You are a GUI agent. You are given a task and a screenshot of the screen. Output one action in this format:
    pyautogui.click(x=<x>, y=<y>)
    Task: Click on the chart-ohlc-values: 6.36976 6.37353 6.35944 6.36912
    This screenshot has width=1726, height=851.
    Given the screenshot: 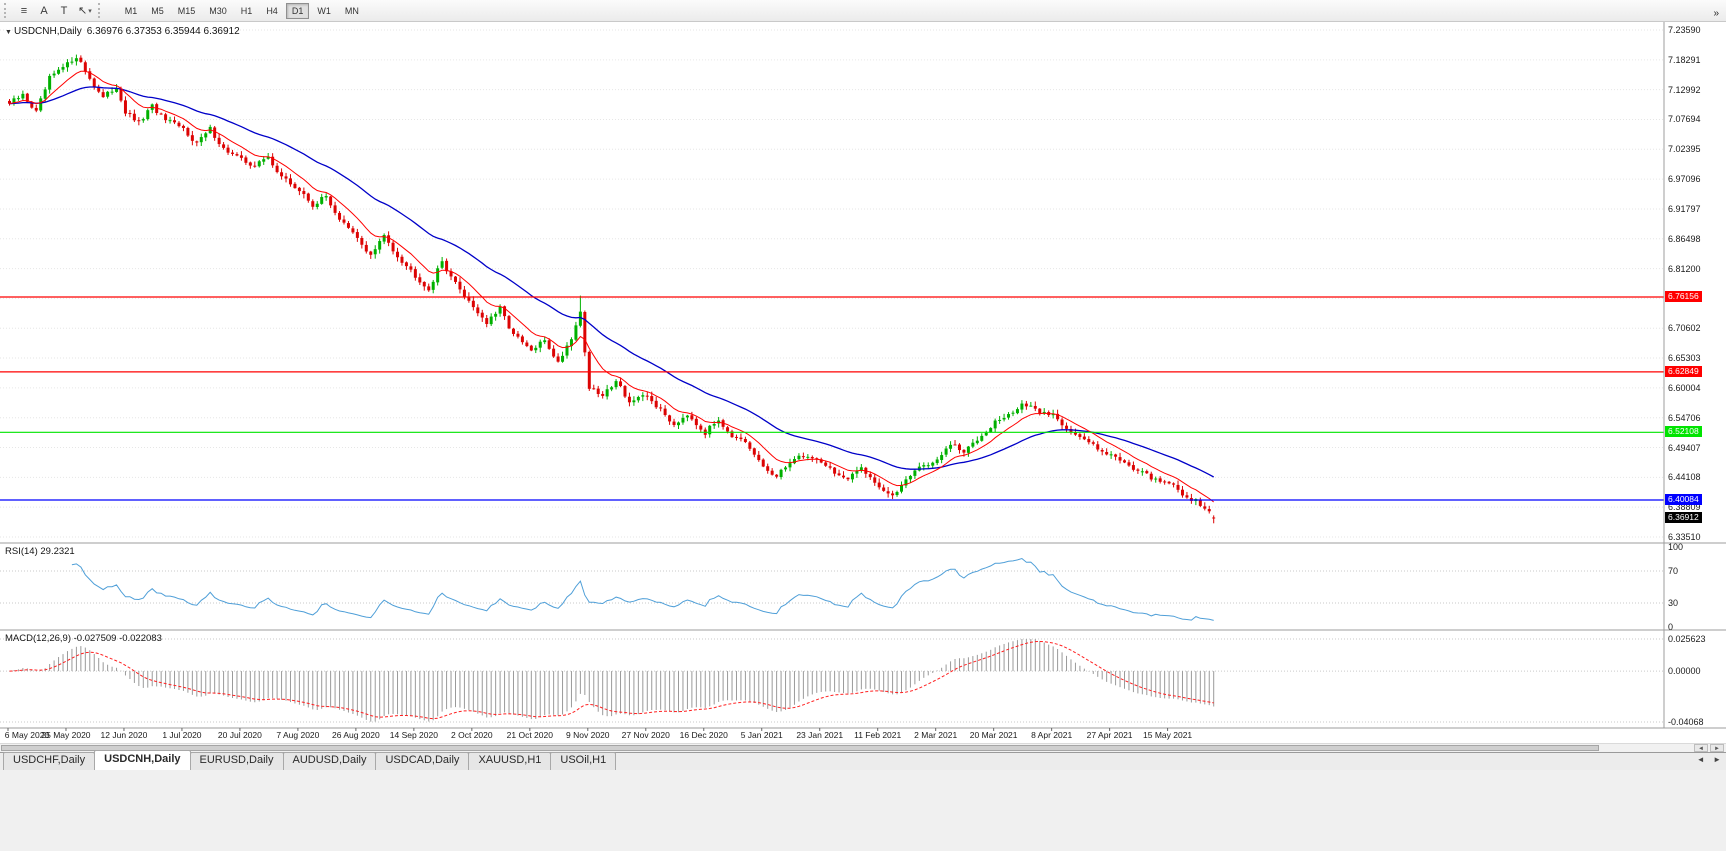 What is the action you would take?
    pyautogui.click(x=163, y=31)
    